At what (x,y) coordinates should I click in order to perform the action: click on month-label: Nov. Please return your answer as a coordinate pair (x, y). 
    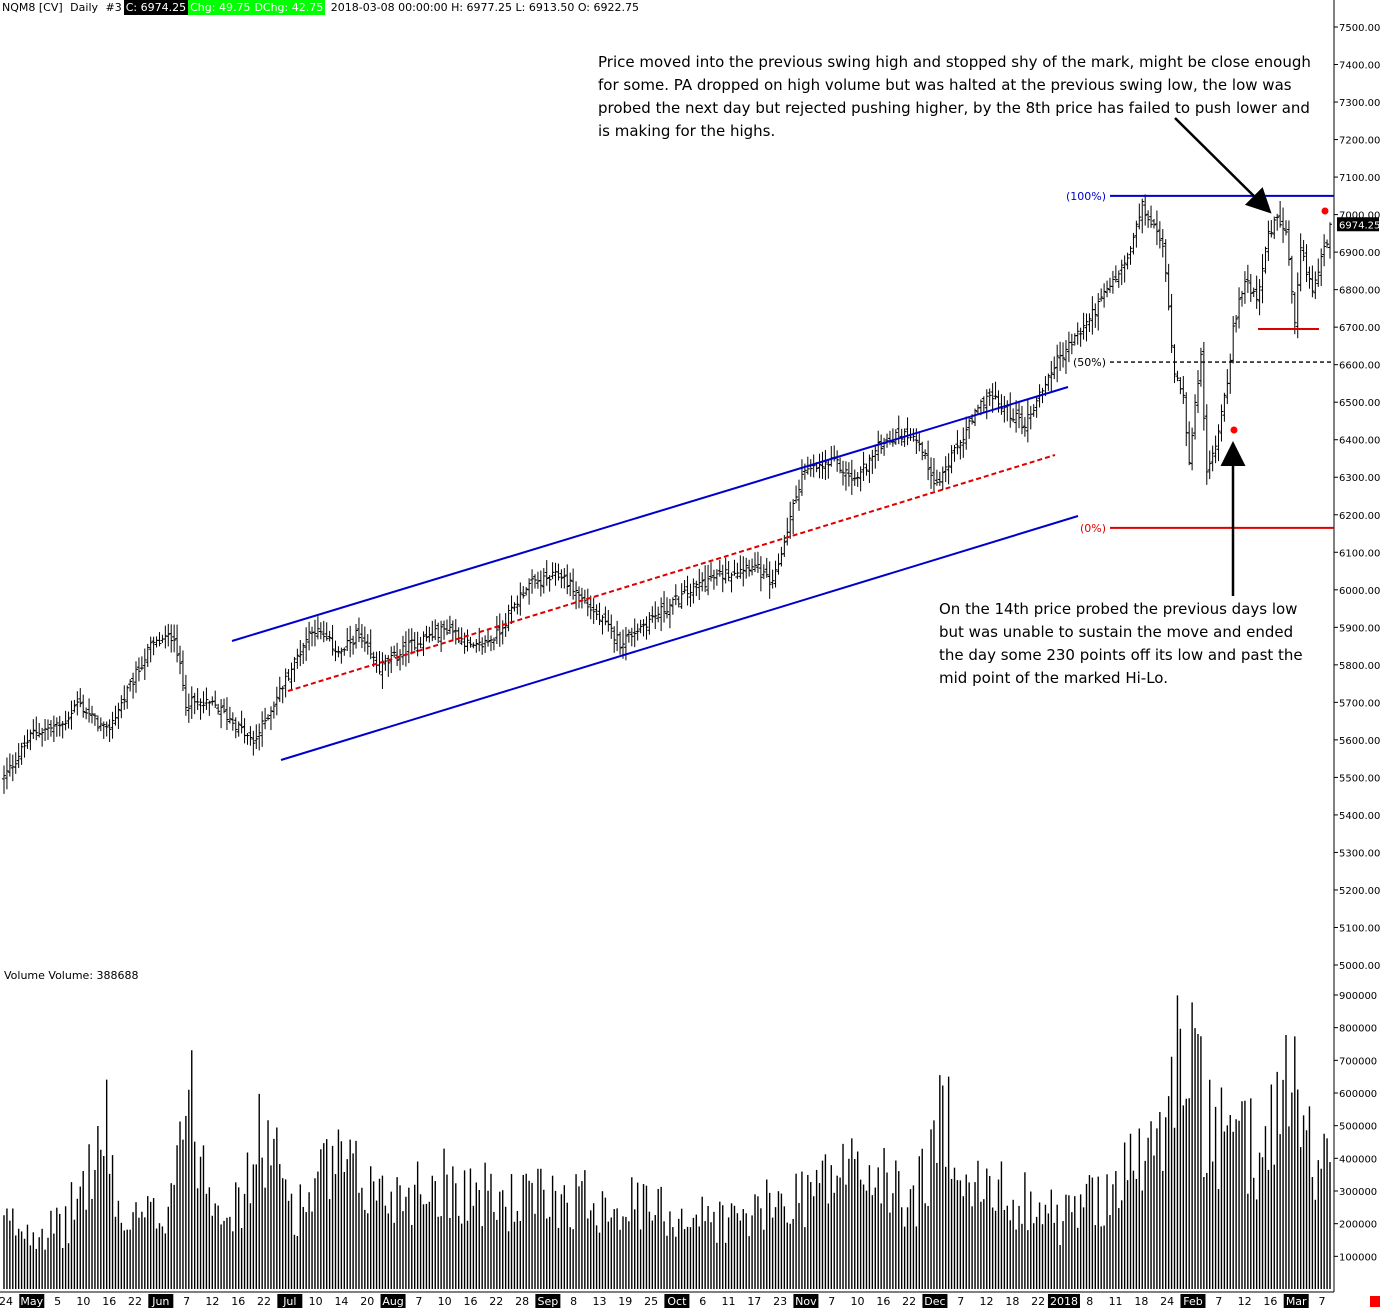
    Looking at the image, I should click on (806, 1301).